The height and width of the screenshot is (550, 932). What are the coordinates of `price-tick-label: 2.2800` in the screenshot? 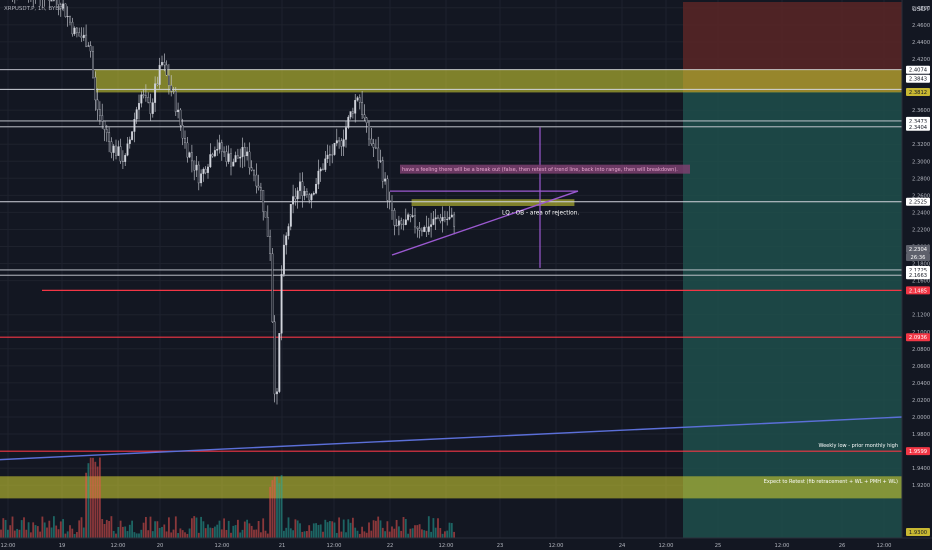 It's located at (921, 179).